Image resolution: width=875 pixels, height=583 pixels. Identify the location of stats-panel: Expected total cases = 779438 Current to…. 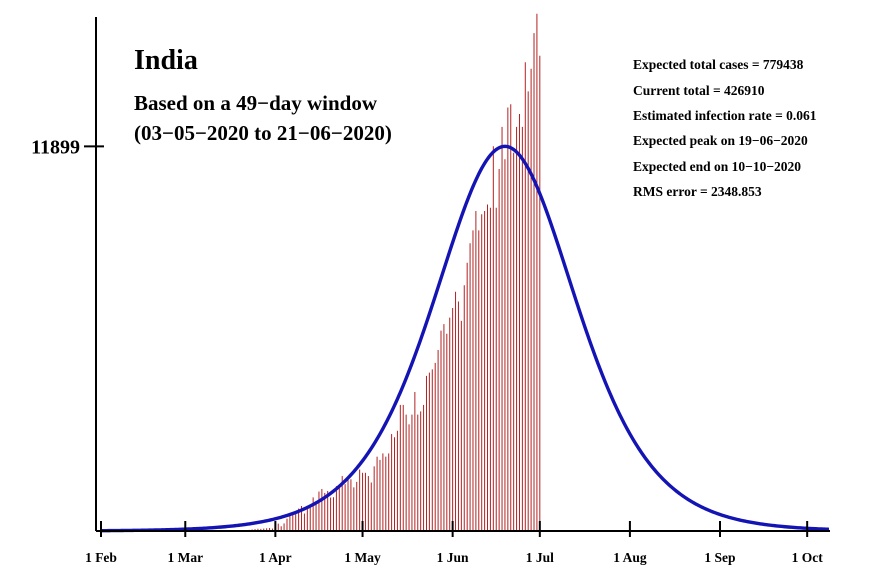
(725, 128).